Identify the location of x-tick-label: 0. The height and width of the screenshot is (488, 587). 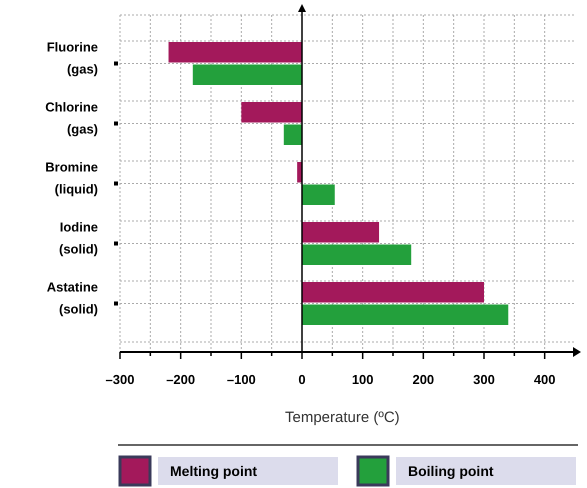
(302, 379).